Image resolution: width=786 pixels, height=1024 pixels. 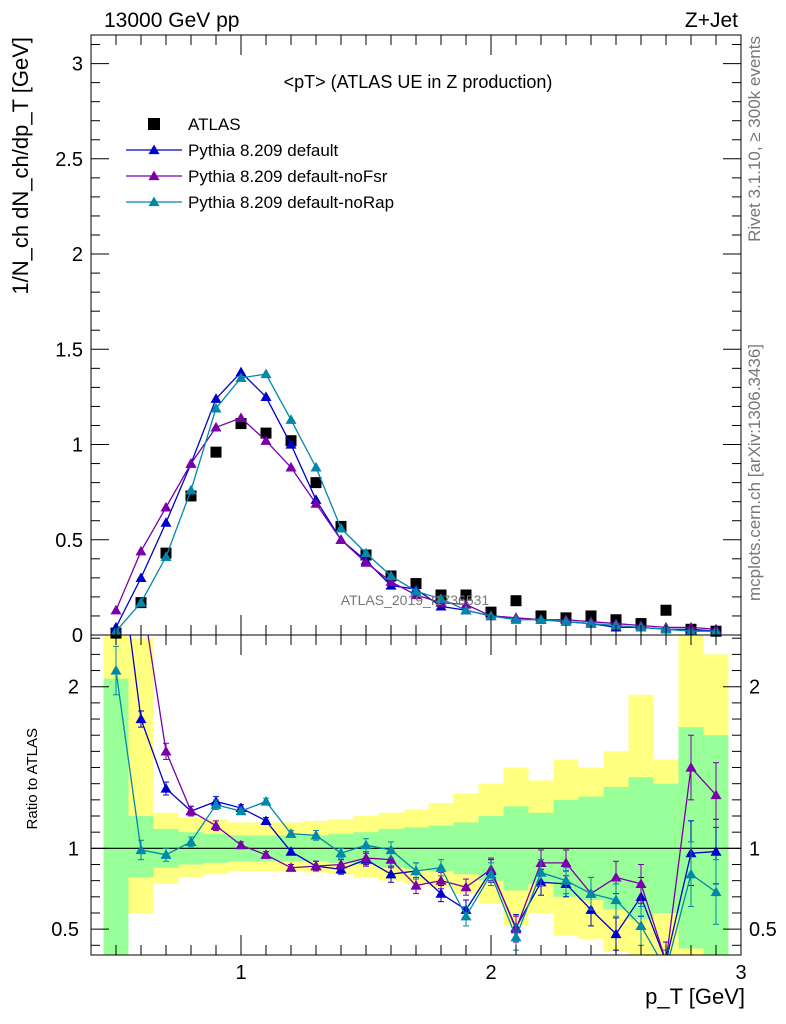 What do you see at coordinates (695, 996) in the screenshot?
I see `x-axis-title: p_T [GeV]` at bounding box center [695, 996].